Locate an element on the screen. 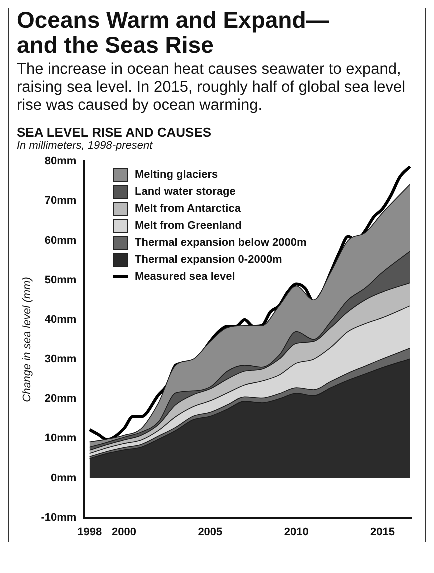 This screenshot has height=573, width=434. y-tick-label: 40mm is located at coordinates (60, 320).